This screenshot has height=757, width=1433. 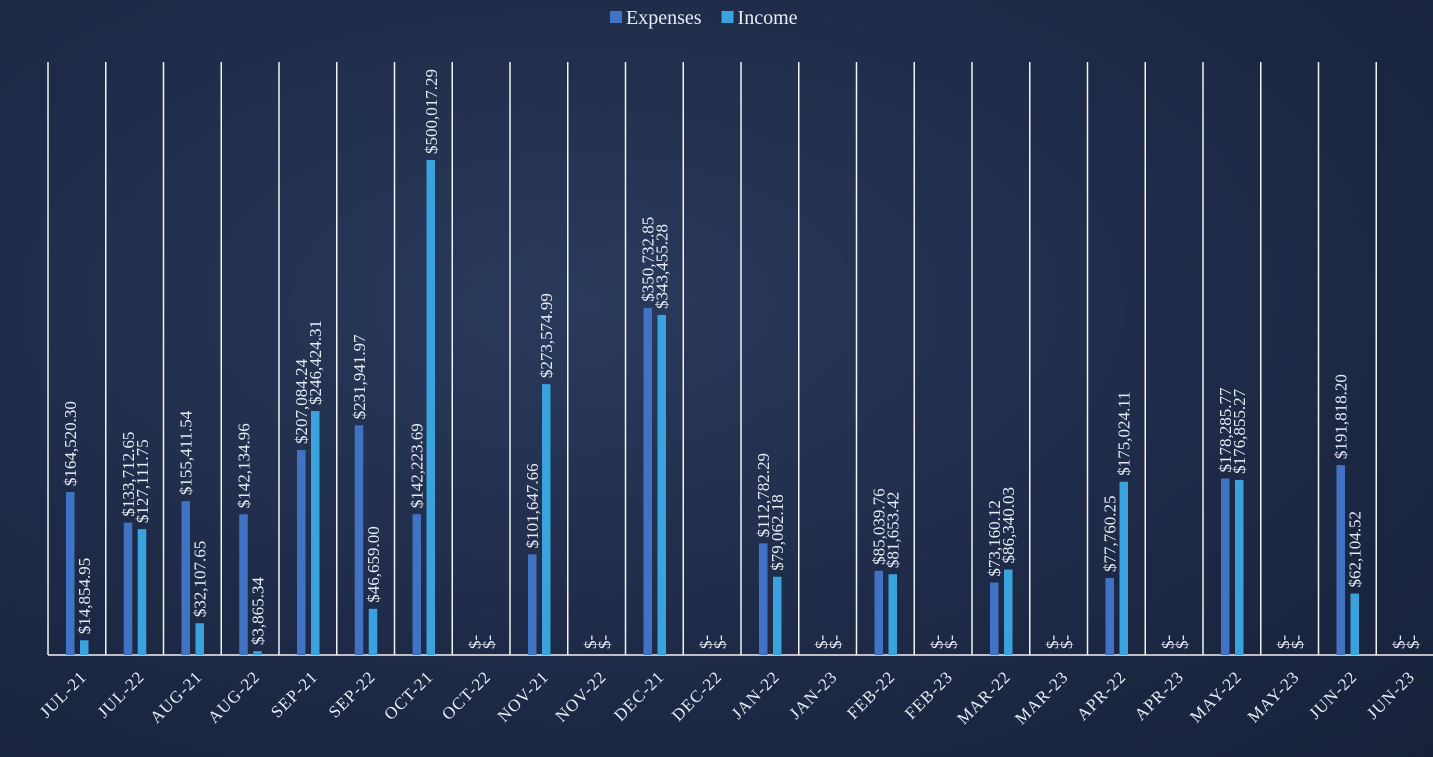 What do you see at coordinates (186, 452) in the screenshot?
I see `data-label: $155,411.54` at bounding box center [186, 452].